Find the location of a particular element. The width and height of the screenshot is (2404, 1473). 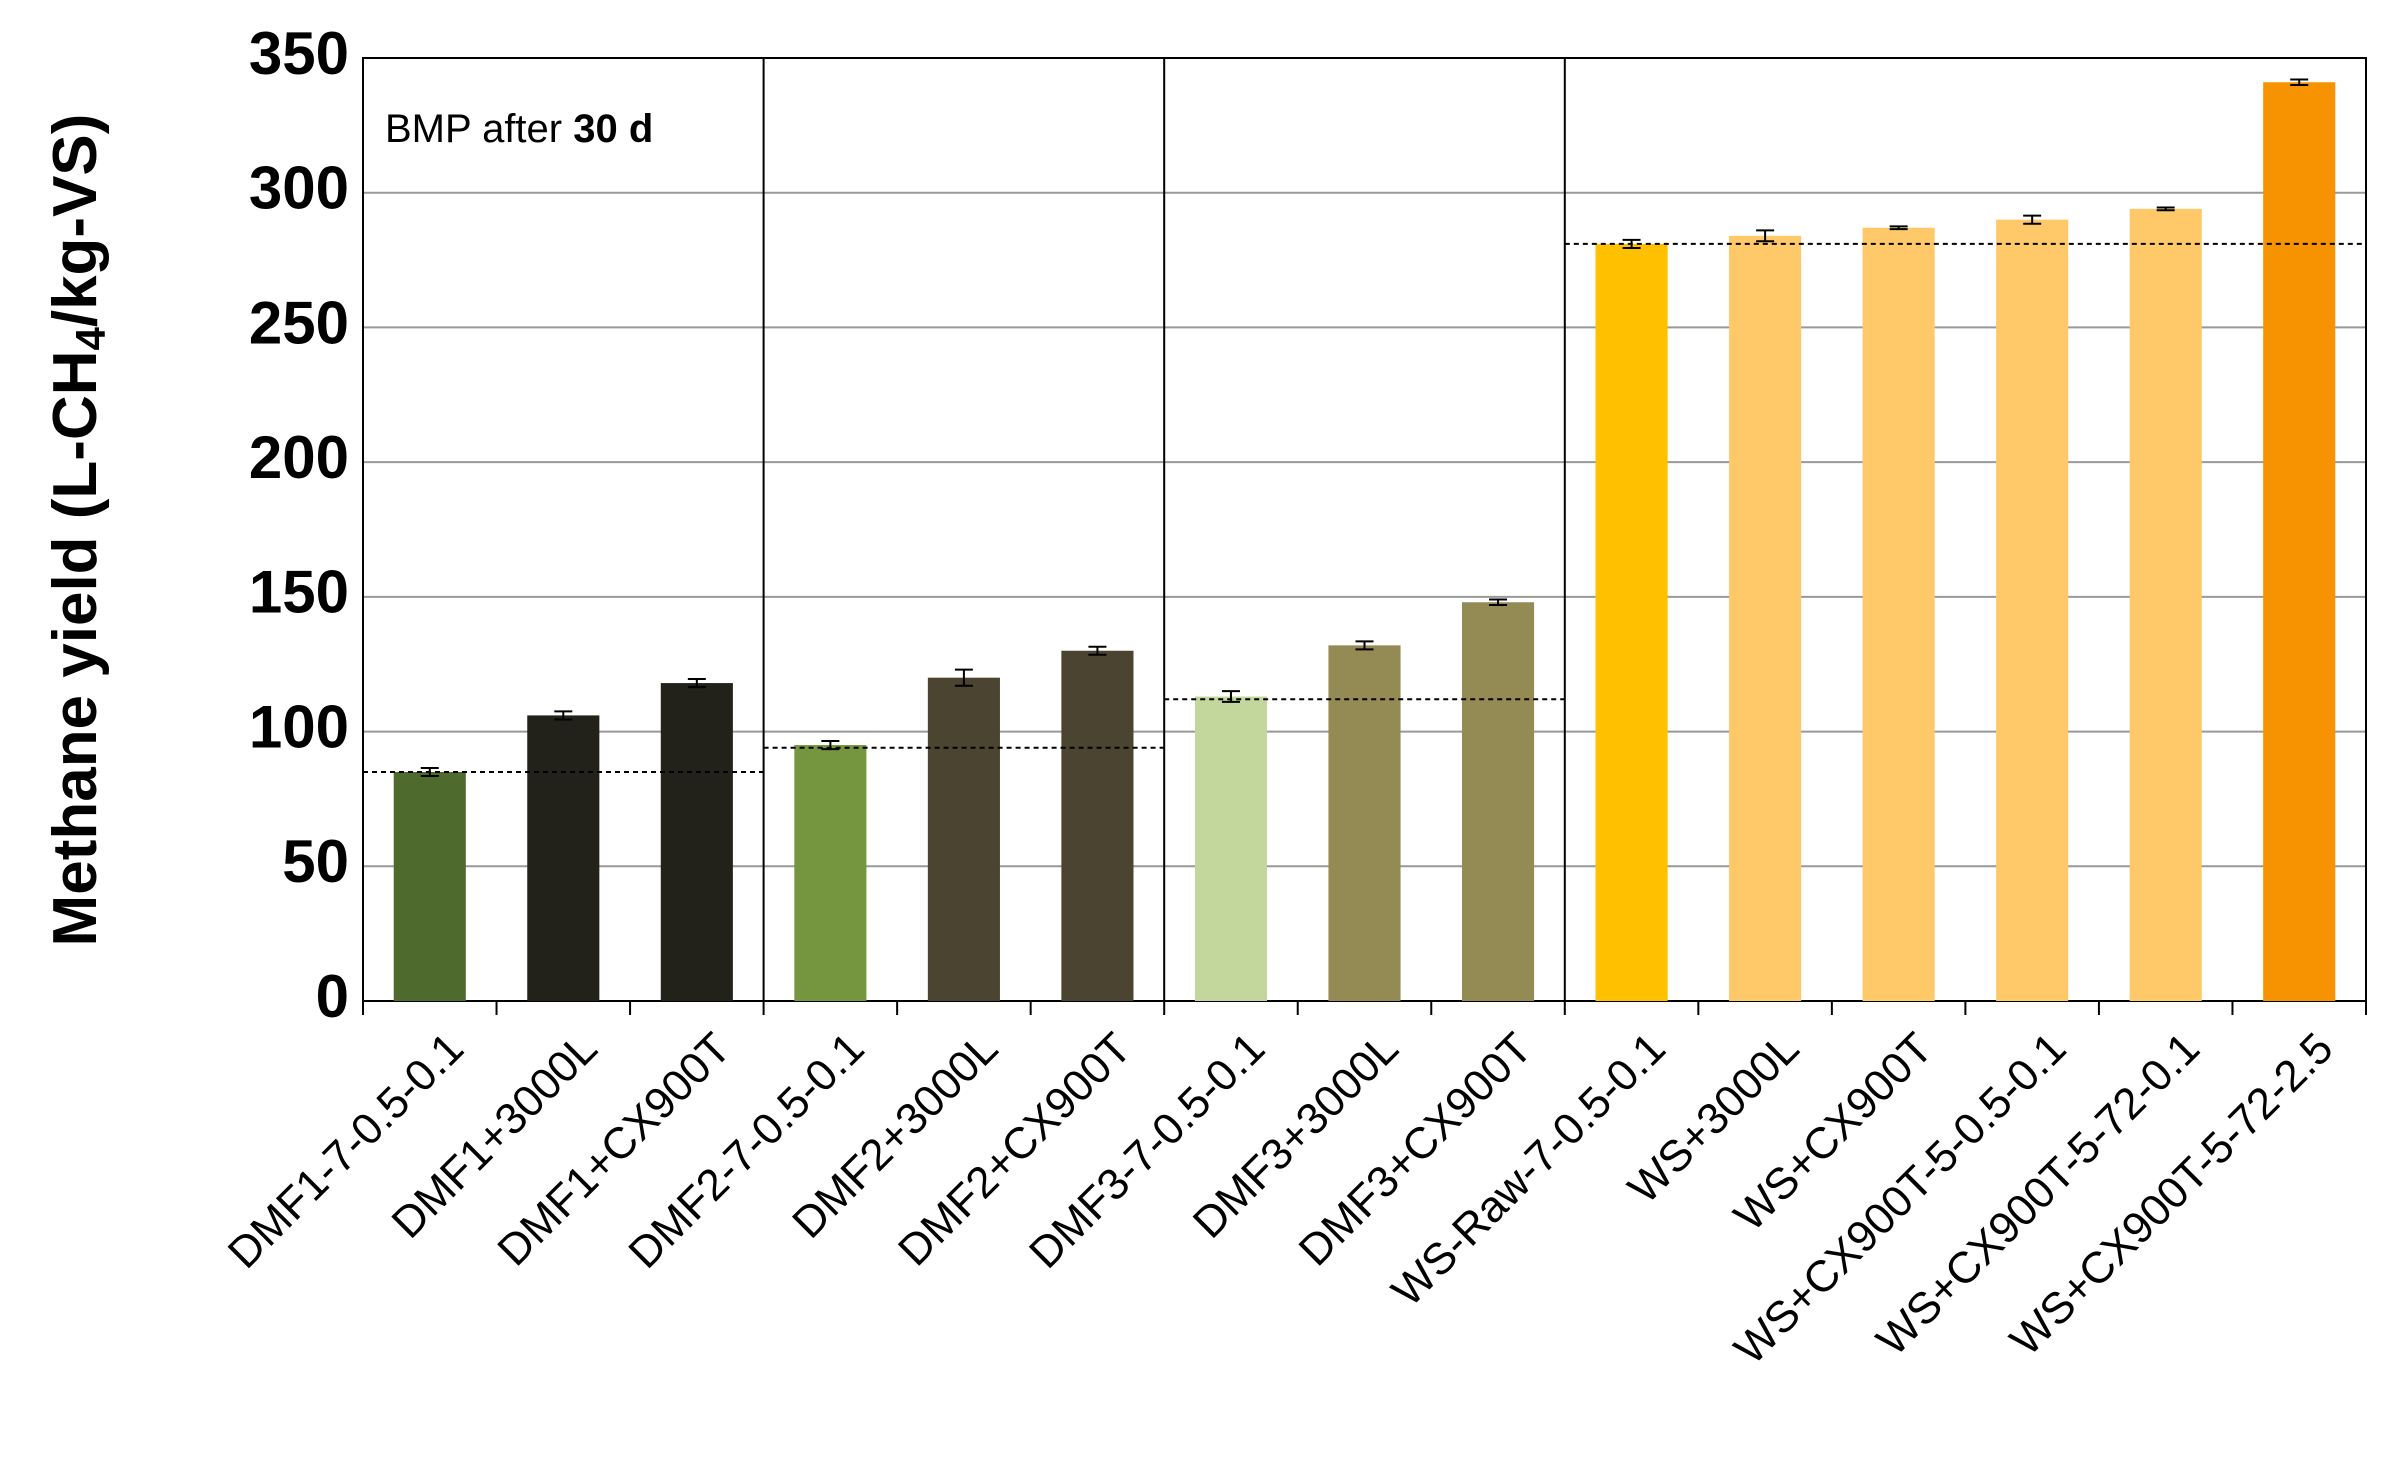

y-tick-label: 300 is located at coordinates (299, 188).